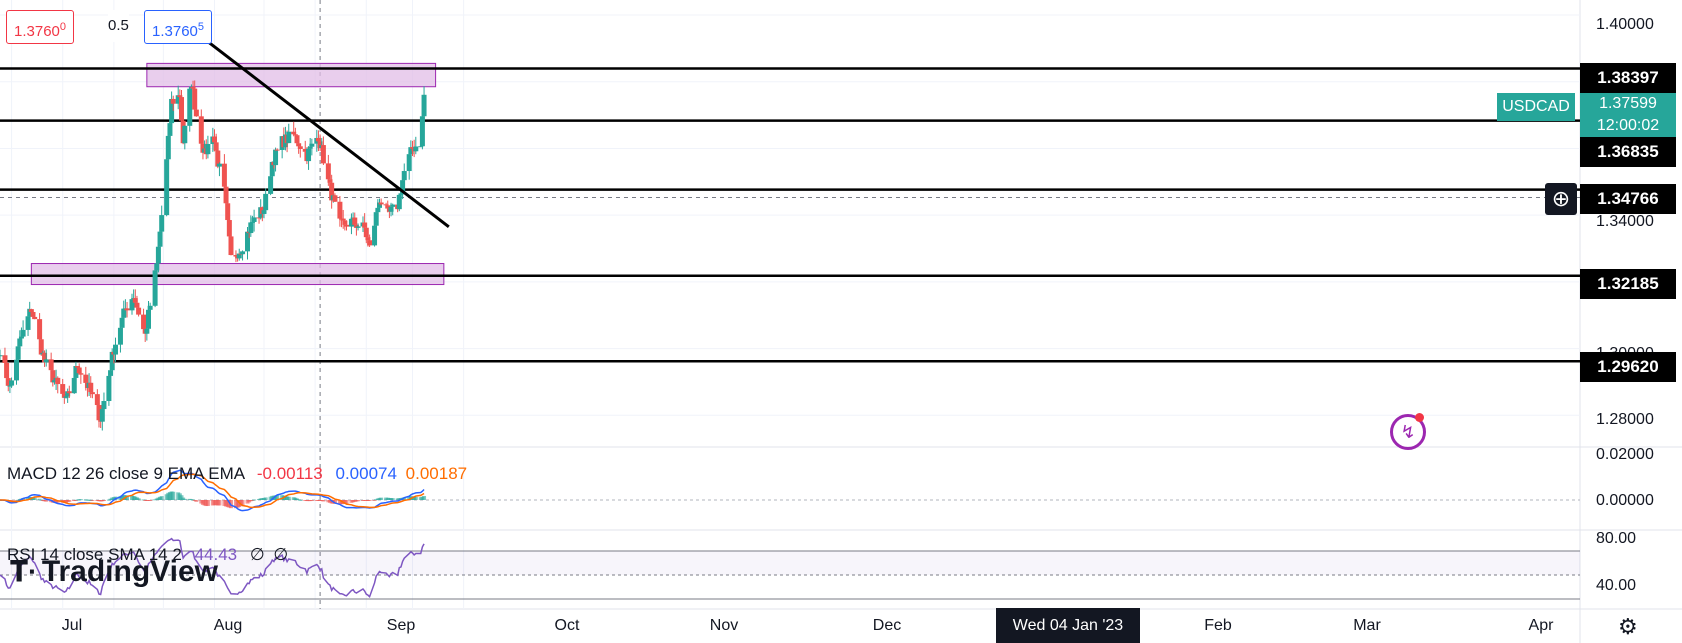 This screenshot has height=643, width=1682. Describe the element at coordinates (178, 27) in the screenshot. I see `buy-price-box: 1.37605` at that location.